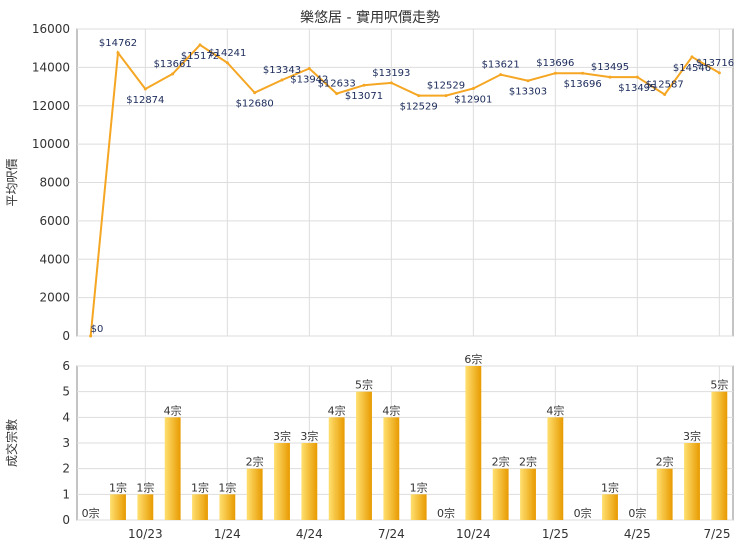  I want to click on x-tick-label: 7/24, so click(391, 534).